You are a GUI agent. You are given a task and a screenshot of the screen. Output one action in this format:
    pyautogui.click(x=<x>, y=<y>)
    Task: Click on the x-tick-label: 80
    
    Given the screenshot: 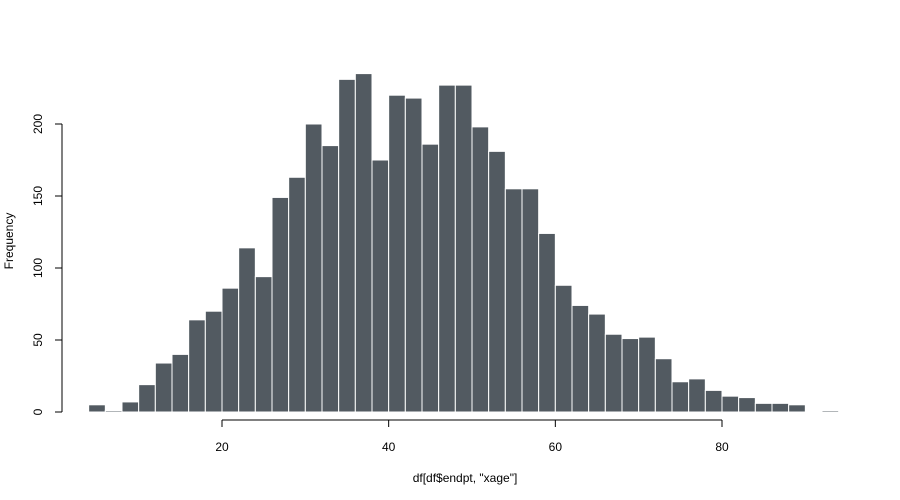 What is the action you would take?
    pyautogui.click(x=722, y=447)
    